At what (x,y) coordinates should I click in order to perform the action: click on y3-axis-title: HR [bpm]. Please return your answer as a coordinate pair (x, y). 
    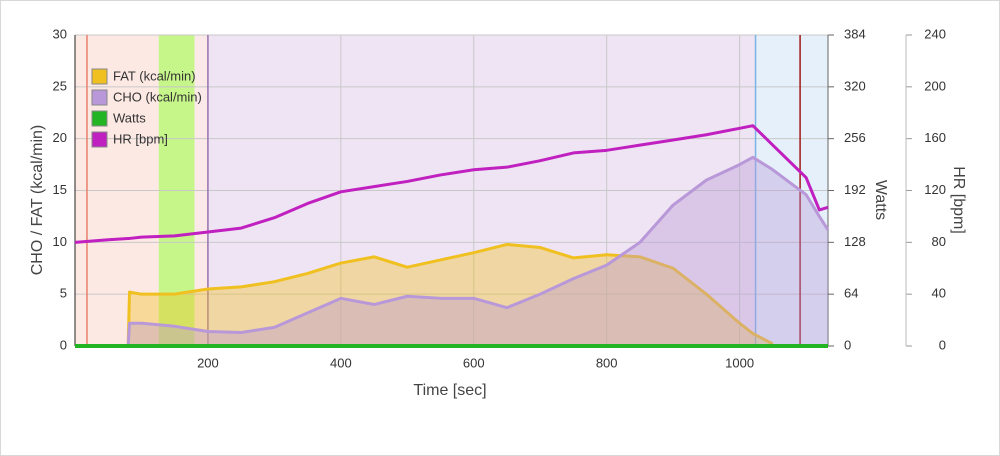
    Looking at the image, I should click on (958, 200).